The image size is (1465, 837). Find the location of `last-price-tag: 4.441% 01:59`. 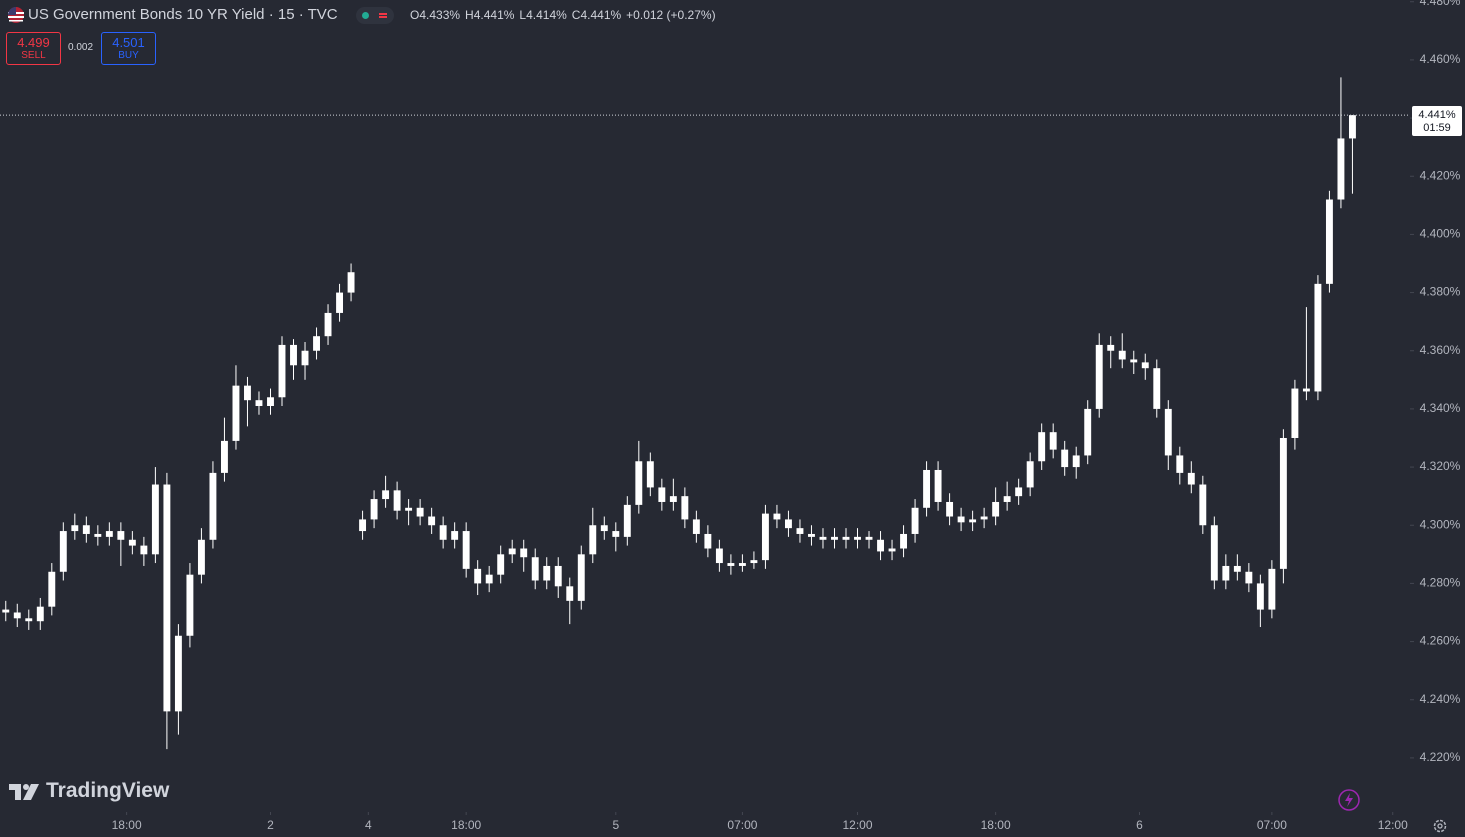

last-price-tag: 4.441% 01:59 is located at coordinates (1437, 121).